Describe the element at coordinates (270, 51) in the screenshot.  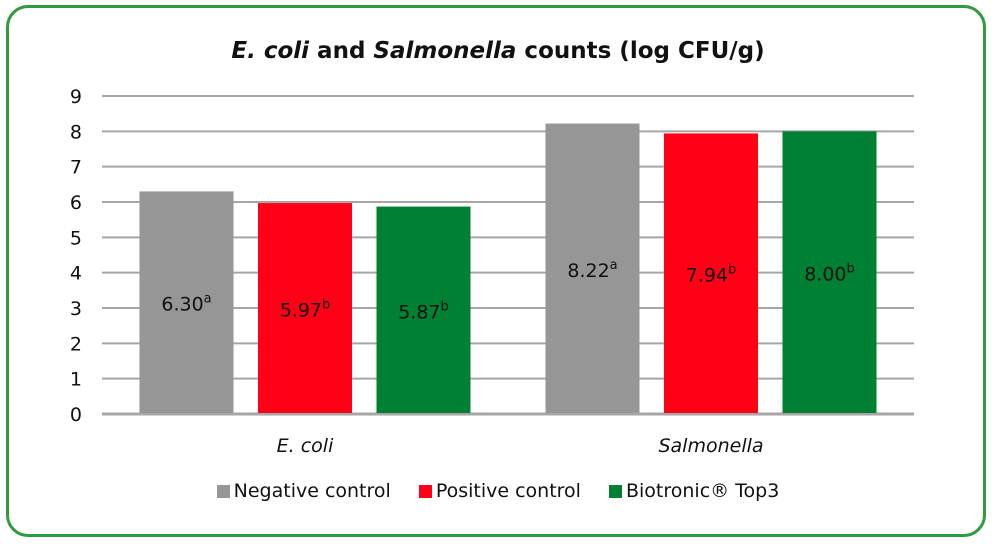
I see `title-italic-ecoli: E. coli` at that location.